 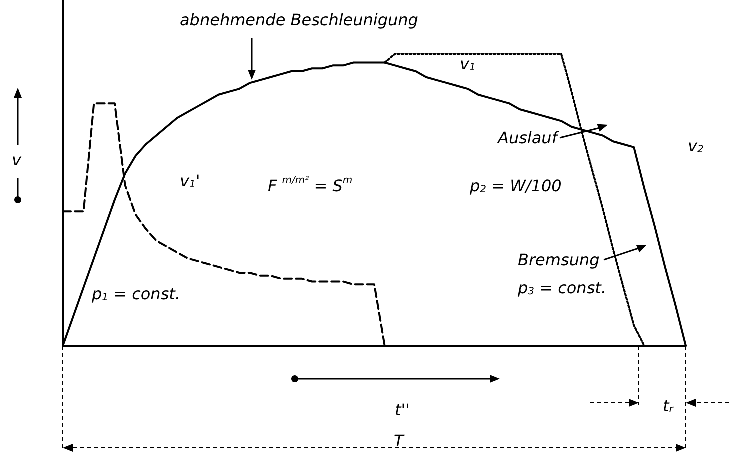 What do you see at coordinates (515, 186) in the screenshot?
I see `annotation: p2 = W/100` at bounding box center [515, 186].